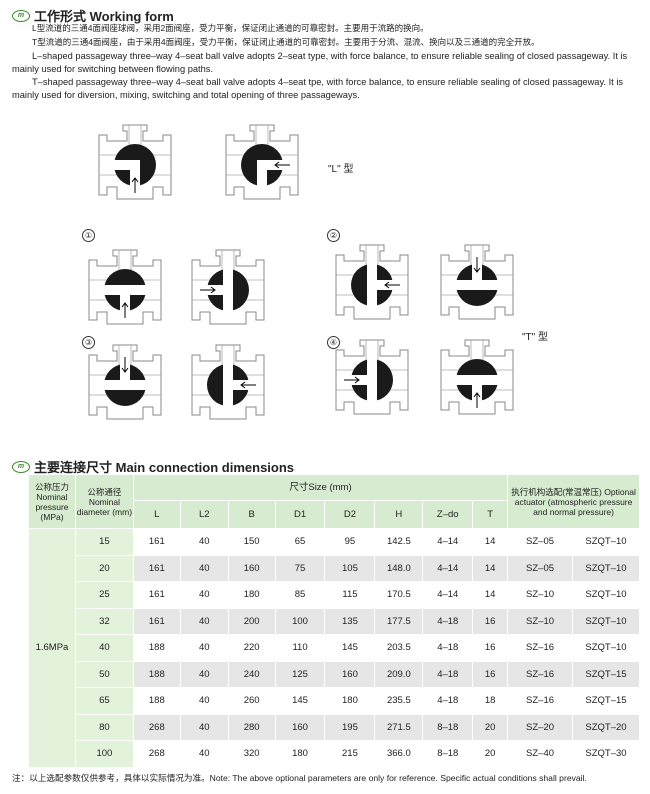  I want to click on table-cell: SZQT–30, so click(606, 754).